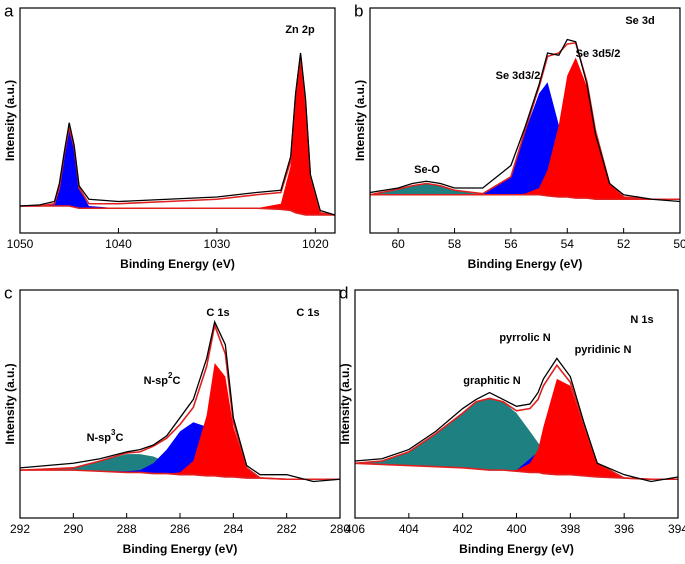  Describe the element at coordinates (568, 244) in the screenshot. I see `x-tick-label: 54` at that location.